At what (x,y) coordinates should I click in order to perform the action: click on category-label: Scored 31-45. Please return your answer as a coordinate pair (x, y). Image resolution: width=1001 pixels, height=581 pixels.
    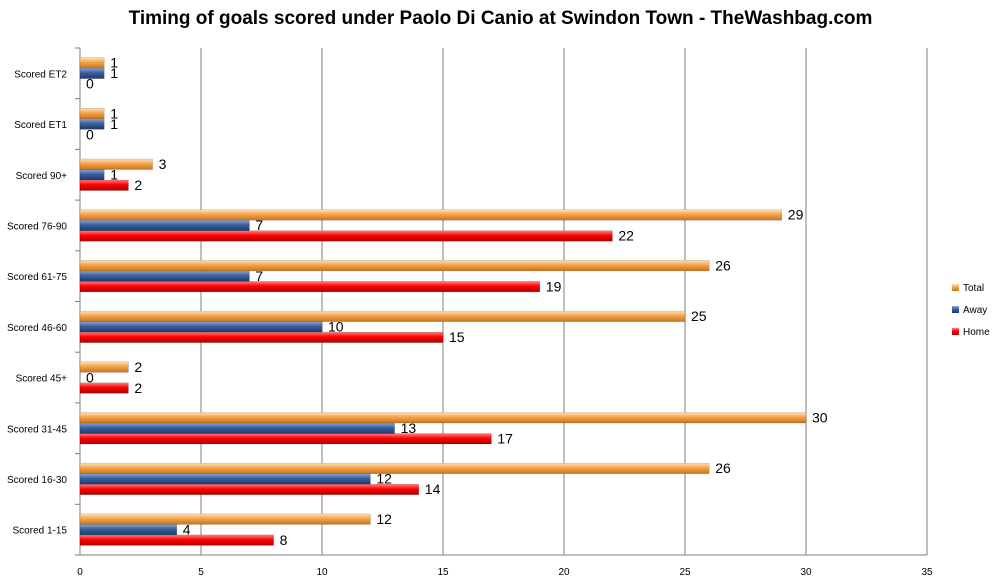
    Looking at the image, I should click on (37, 429).